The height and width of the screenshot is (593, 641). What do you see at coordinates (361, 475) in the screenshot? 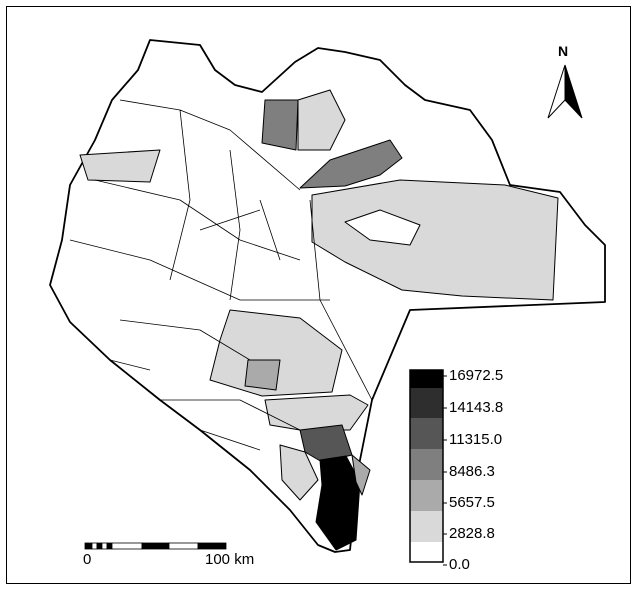
I see `region-south-grey` at bounding box center [361, 475].